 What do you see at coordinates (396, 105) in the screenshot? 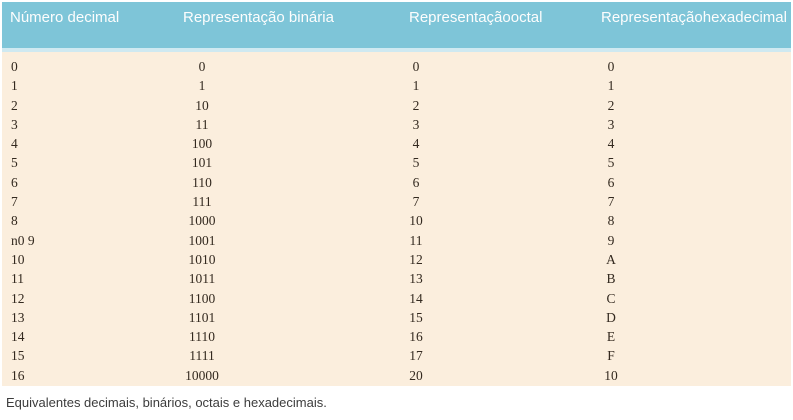
I see `table-row: 2 10 2 2` at bounding box center [396, 105].